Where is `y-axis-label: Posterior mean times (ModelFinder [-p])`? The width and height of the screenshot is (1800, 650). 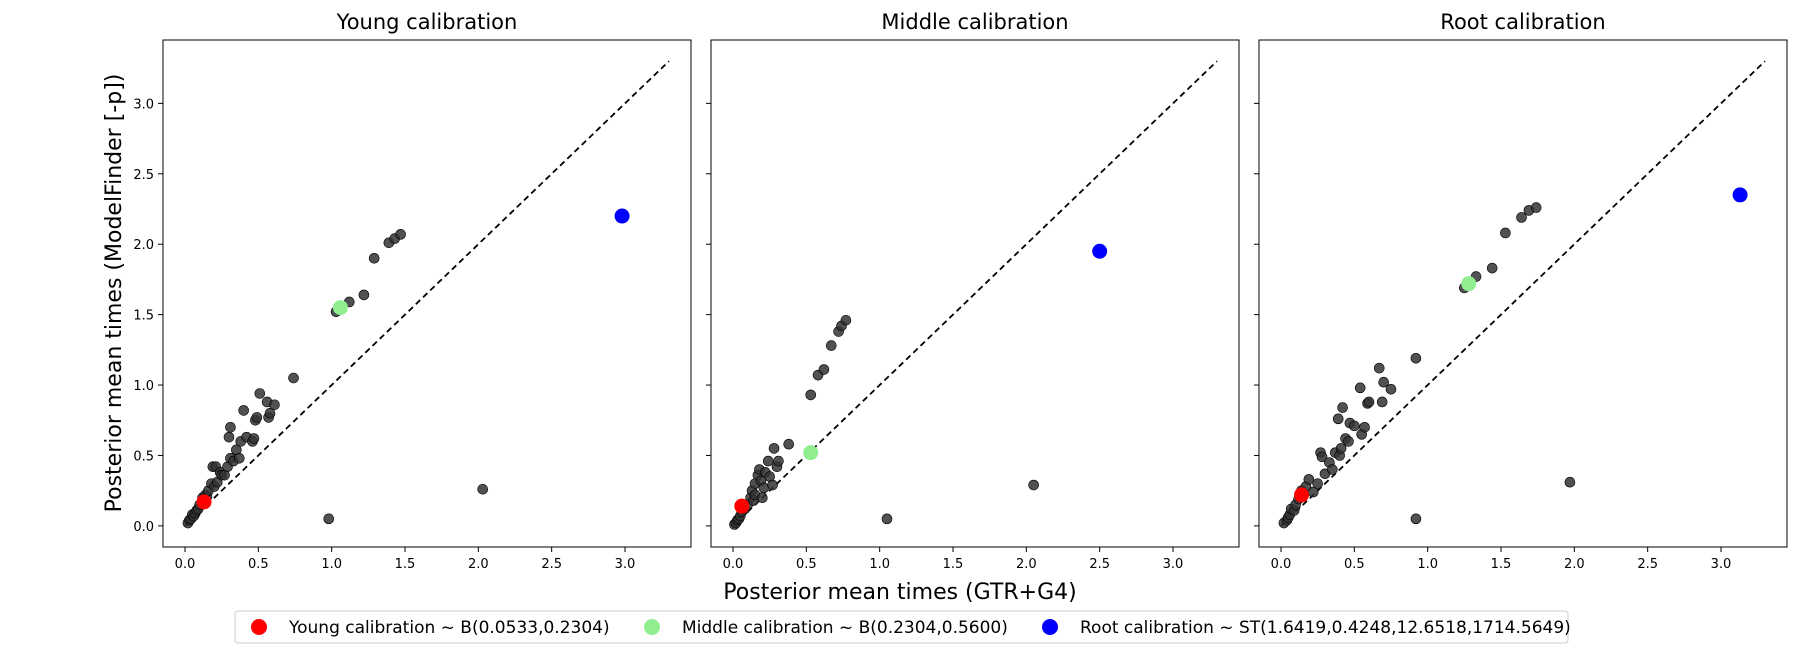 y-axis-label: Posterior mean times (ModelFinder [-p]) is located at coordinates (114, 293).